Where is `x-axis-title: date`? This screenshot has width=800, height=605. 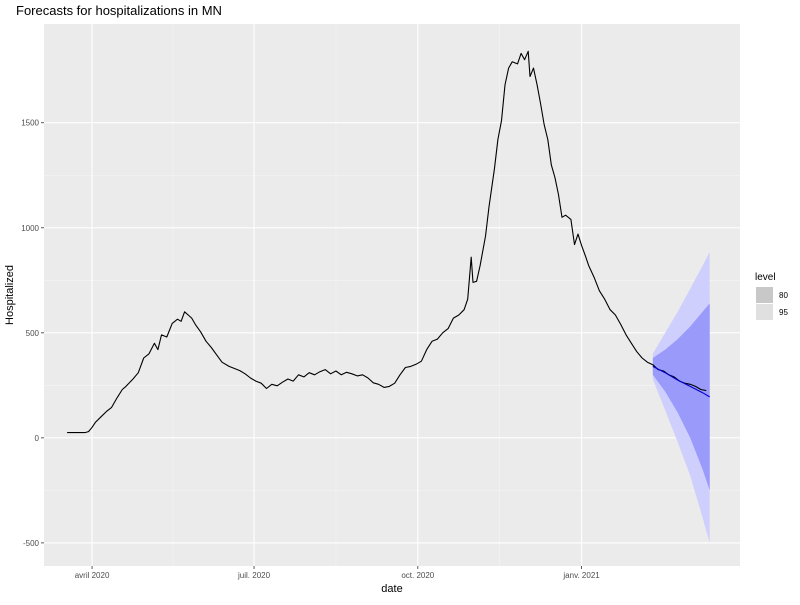
x-axis-title: date is located at coordinates (391, 589).